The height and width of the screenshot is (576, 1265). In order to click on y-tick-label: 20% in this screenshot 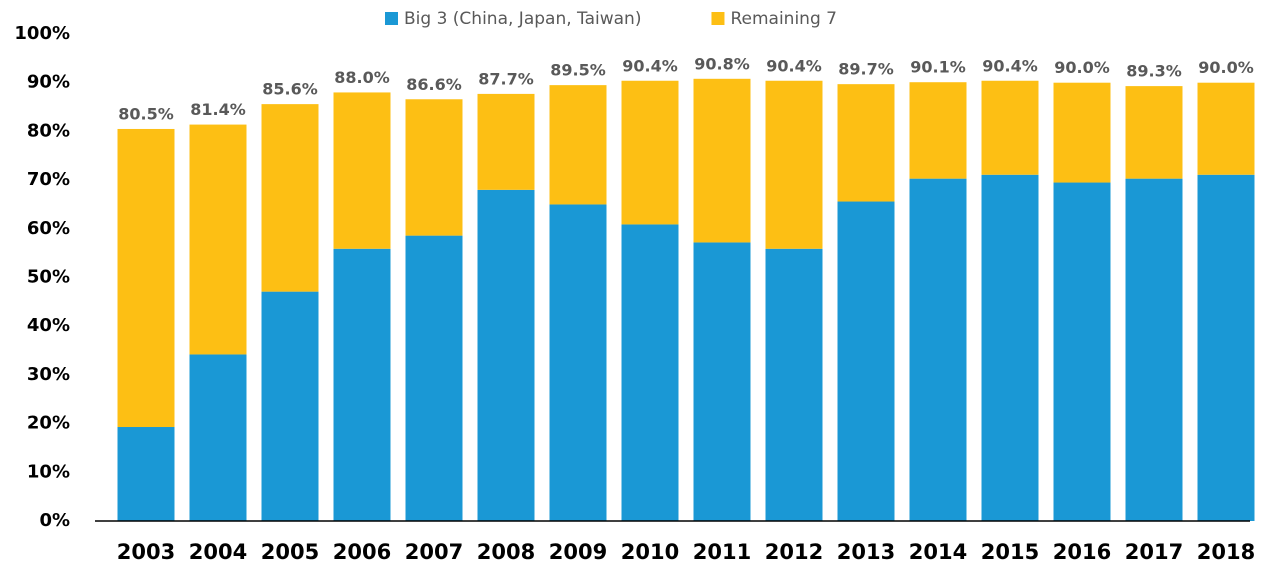, I will do `click(48, 423)`.